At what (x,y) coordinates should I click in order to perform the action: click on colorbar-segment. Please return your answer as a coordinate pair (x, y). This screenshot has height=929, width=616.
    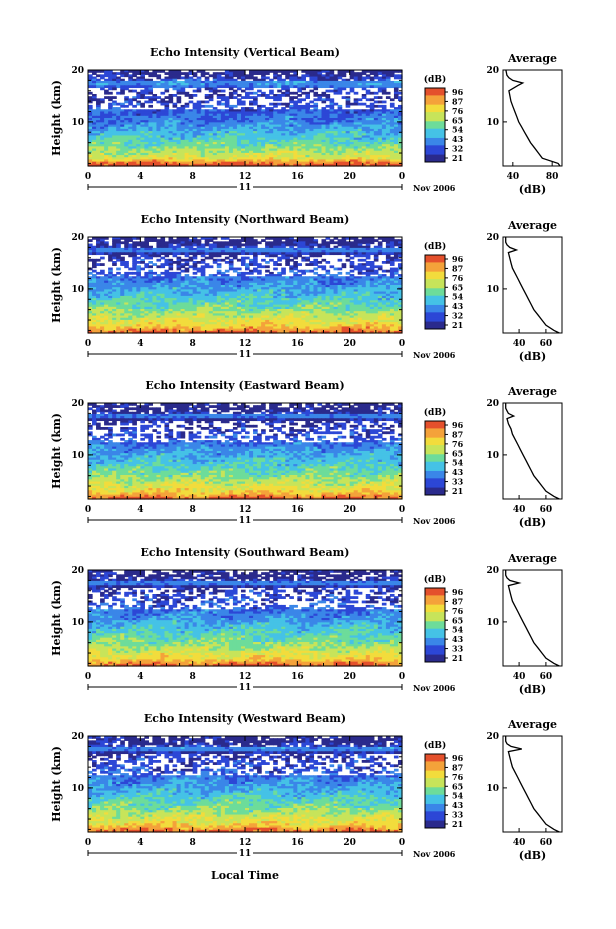
    Looking at the image, I should click on (435, 91).